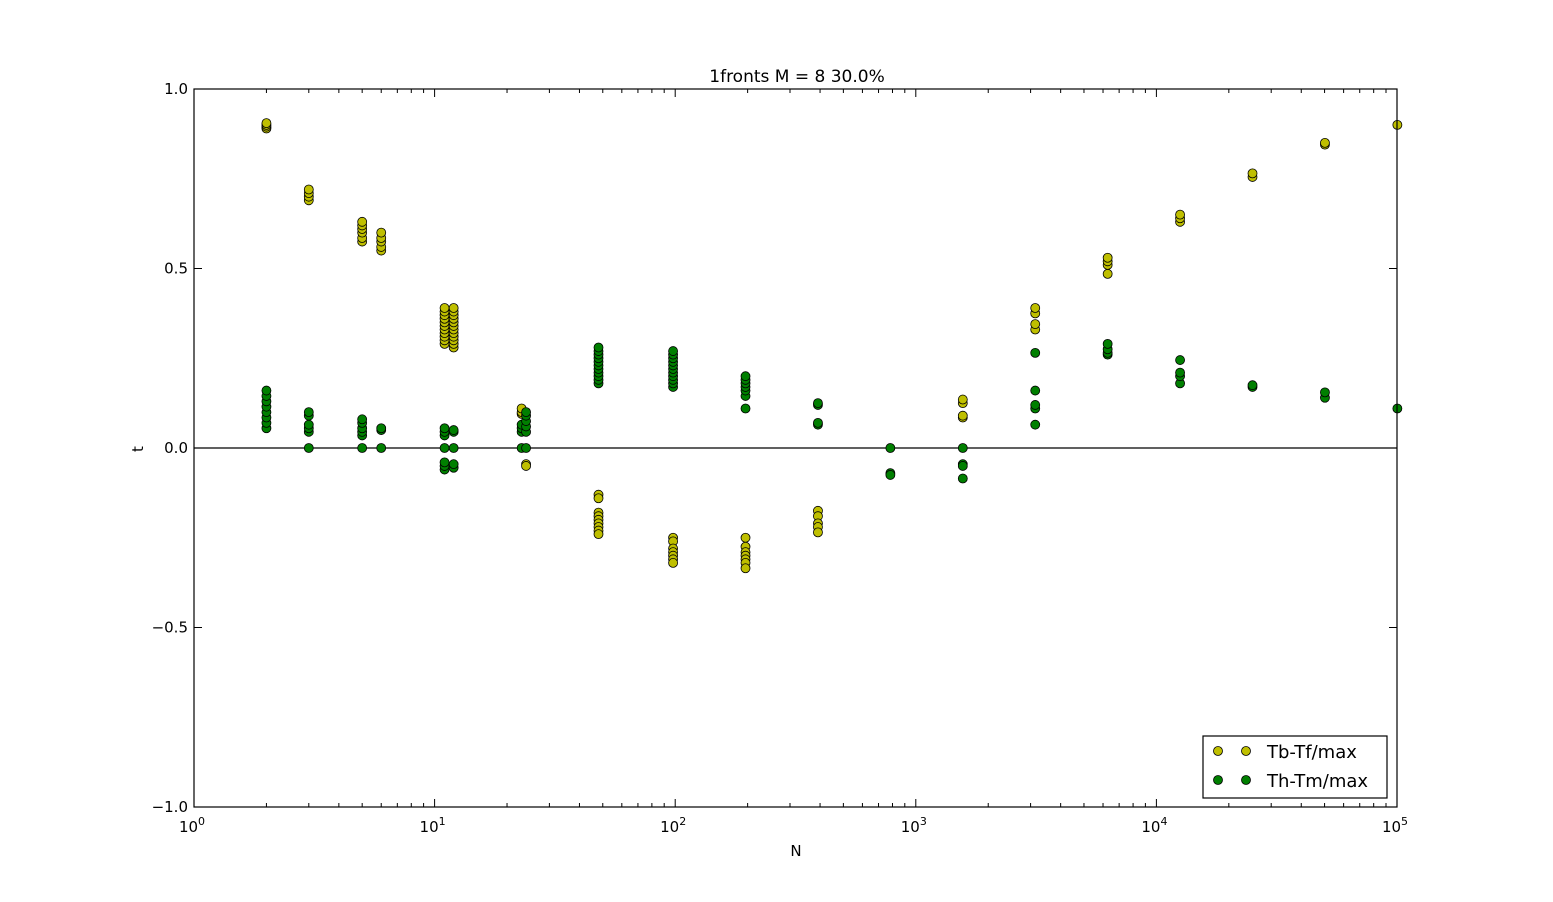 The height and width of the screenshot is (902, 1553). What do you see at coordinates (433, 825) in the screenshot?
I see `x-tick-label: 10¹` at bounding box center [433, 825].